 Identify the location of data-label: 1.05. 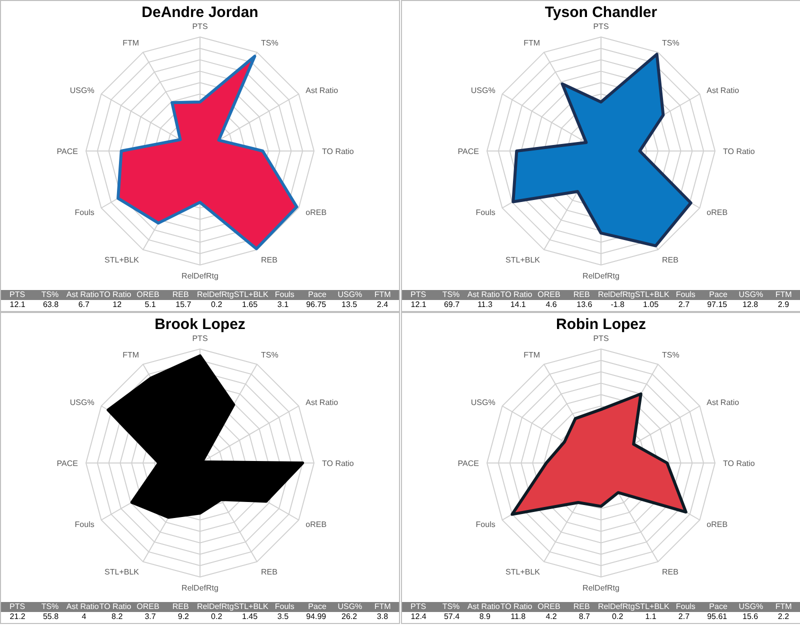
(651, 305).